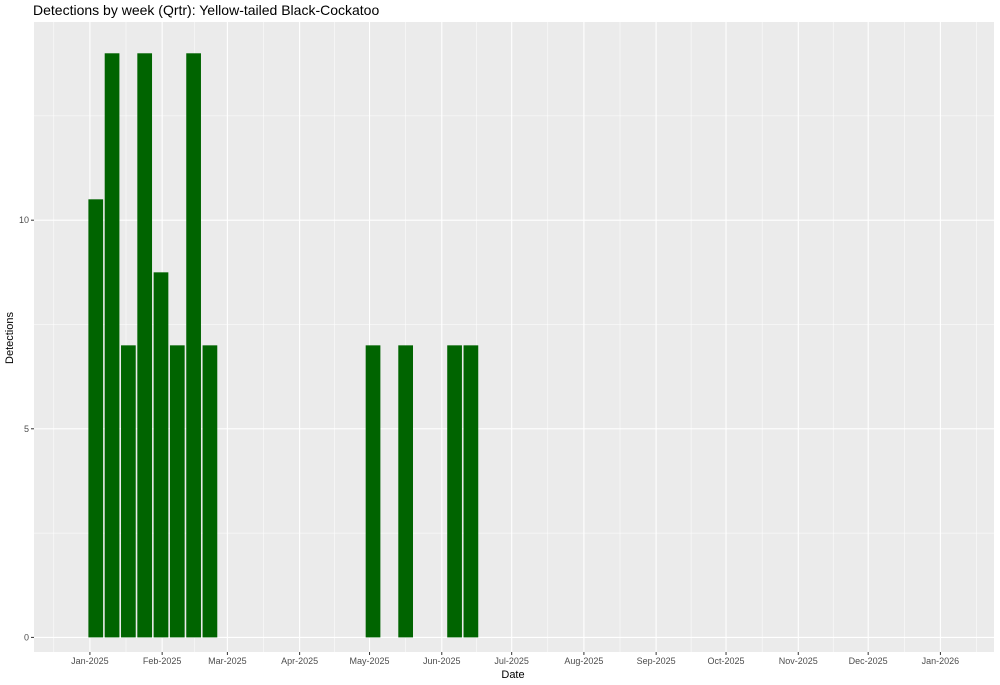 The width and height of the screenshot is (1000, 685). Describe the element at coordinates (583, 661) in the screenshot. I see `x-tick-label: Aug-2025` at that location.